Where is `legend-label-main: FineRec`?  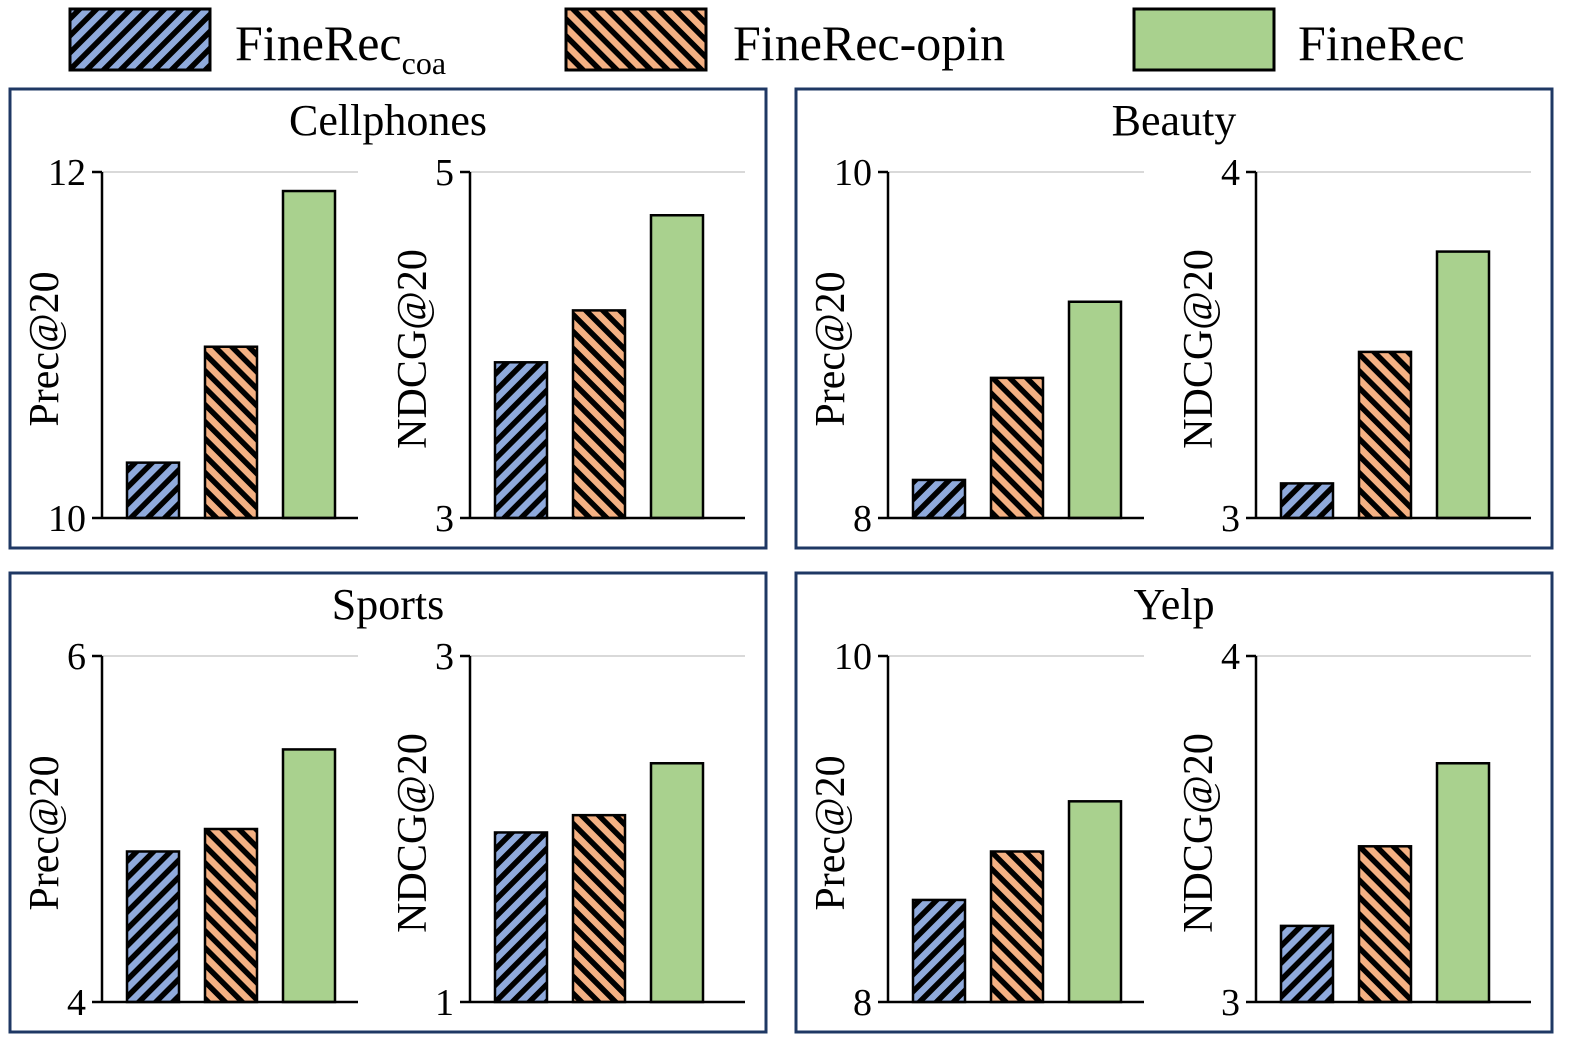
legend-label-main: FineRec is located at coordinates (318, 43).